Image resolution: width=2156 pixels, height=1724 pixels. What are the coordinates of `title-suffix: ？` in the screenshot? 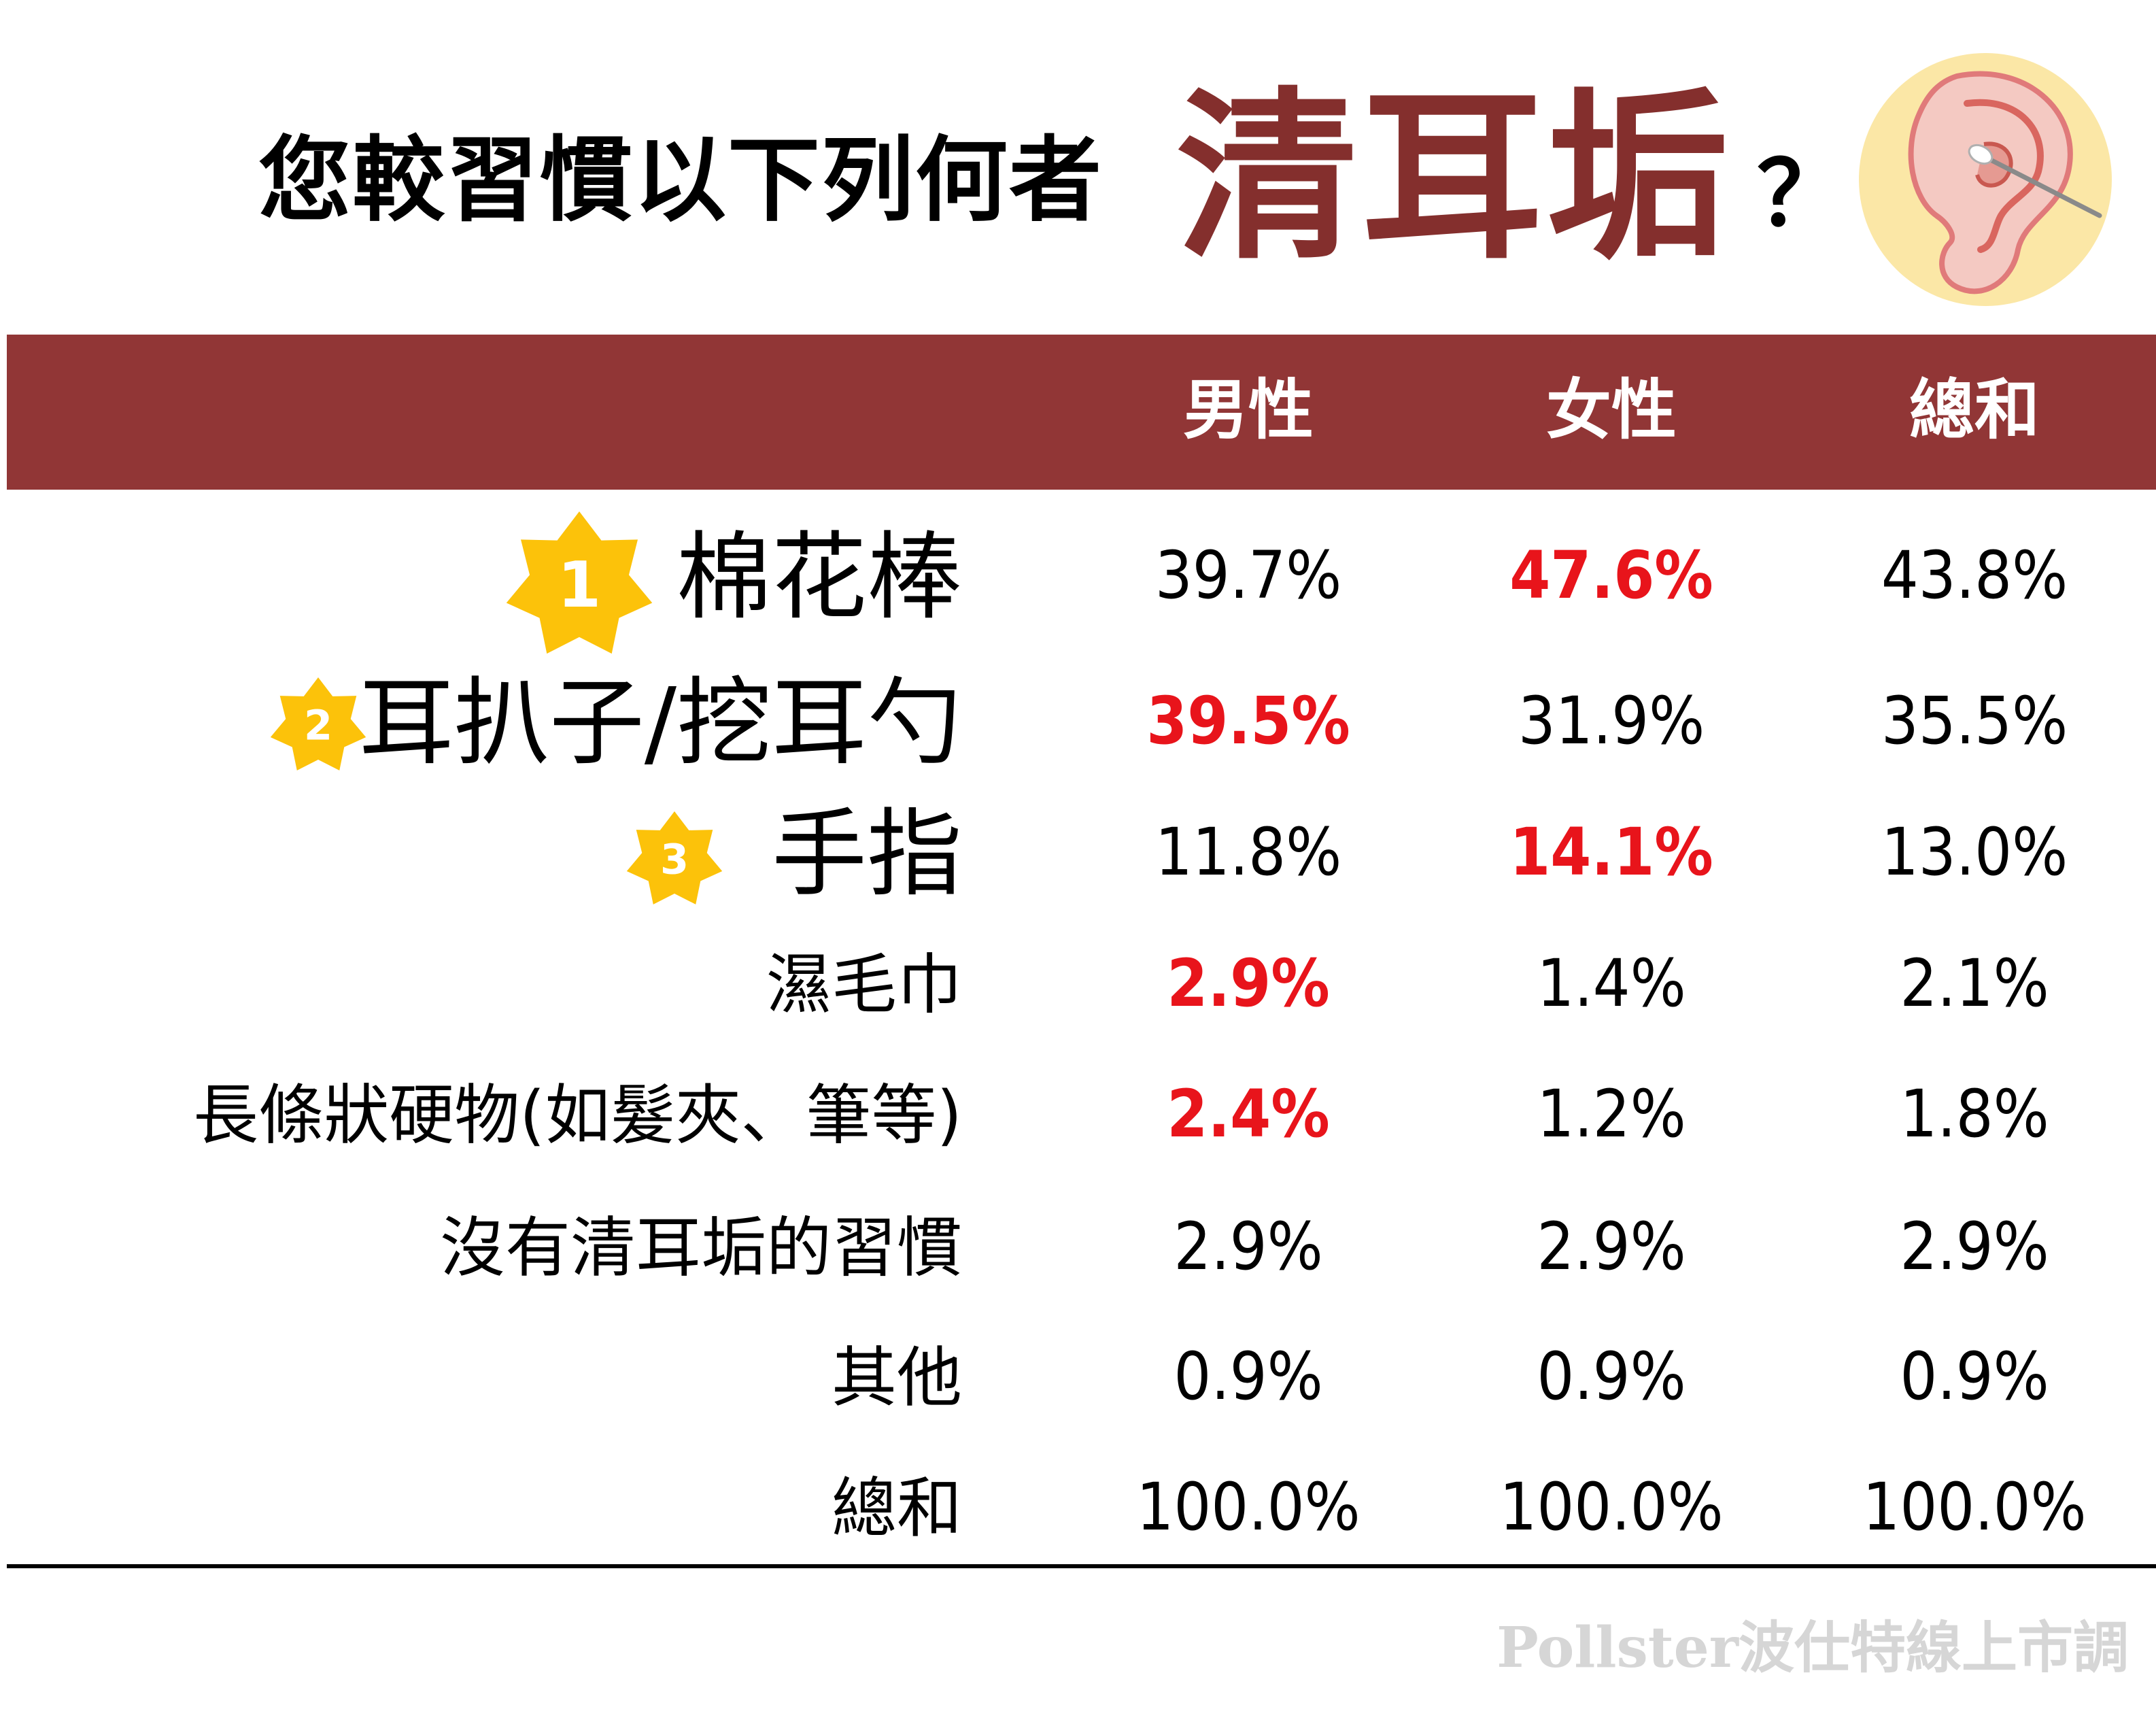 It's located at (1802, 194).